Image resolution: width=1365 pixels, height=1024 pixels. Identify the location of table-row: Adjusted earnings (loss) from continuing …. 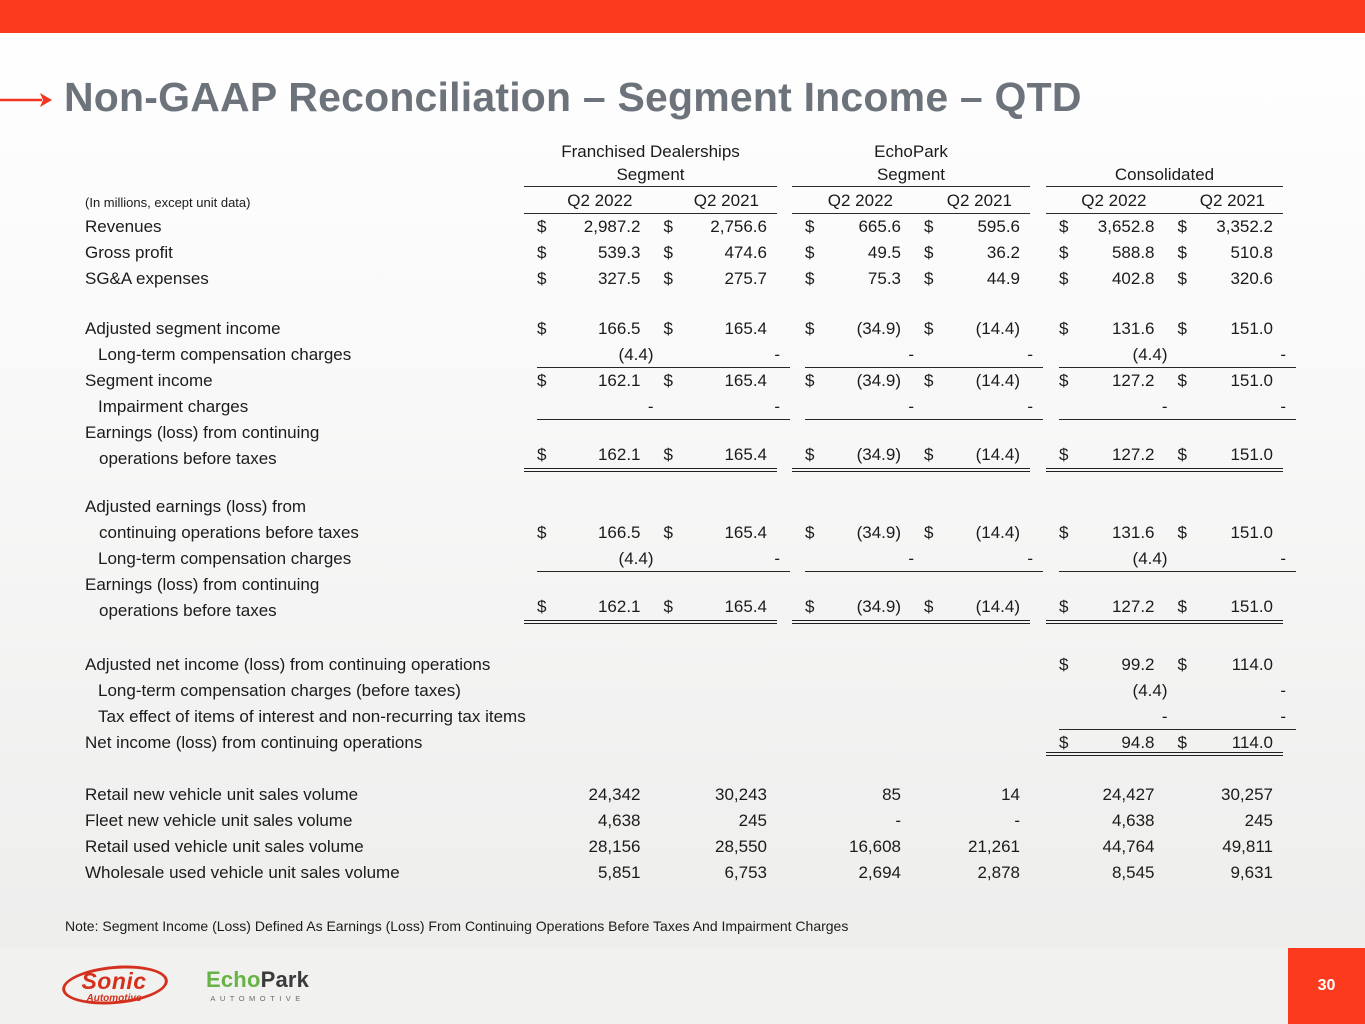
(684, 520).